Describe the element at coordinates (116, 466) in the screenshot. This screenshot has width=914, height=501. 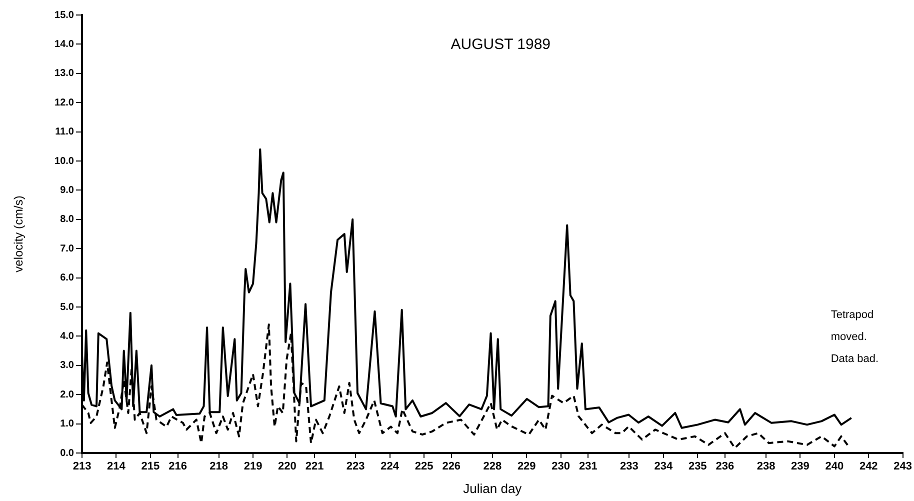
I see `x-tick-label: 214` at that location.